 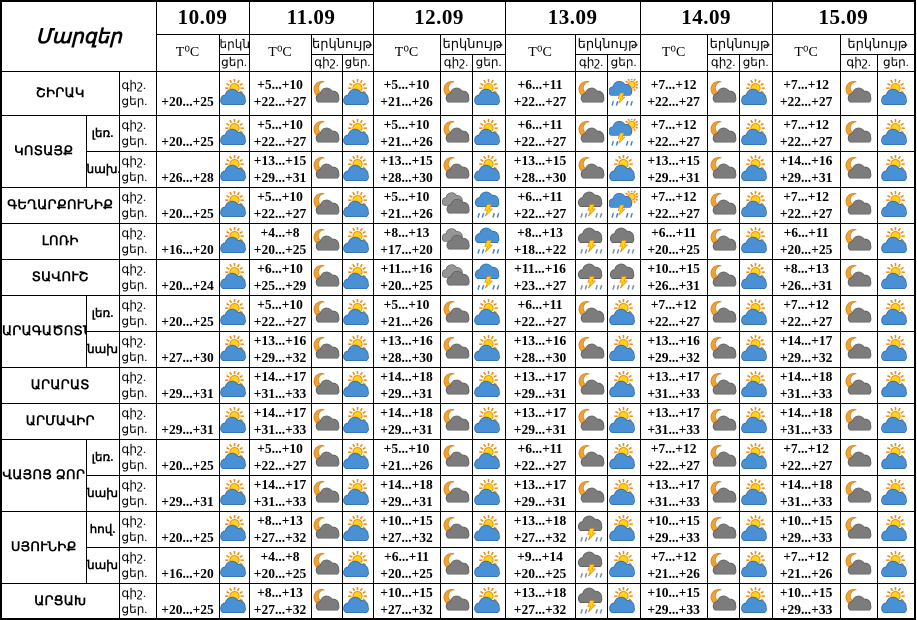 I want to click on night-day-labels: գիշ. ցեր., so click(x=137, y=457).